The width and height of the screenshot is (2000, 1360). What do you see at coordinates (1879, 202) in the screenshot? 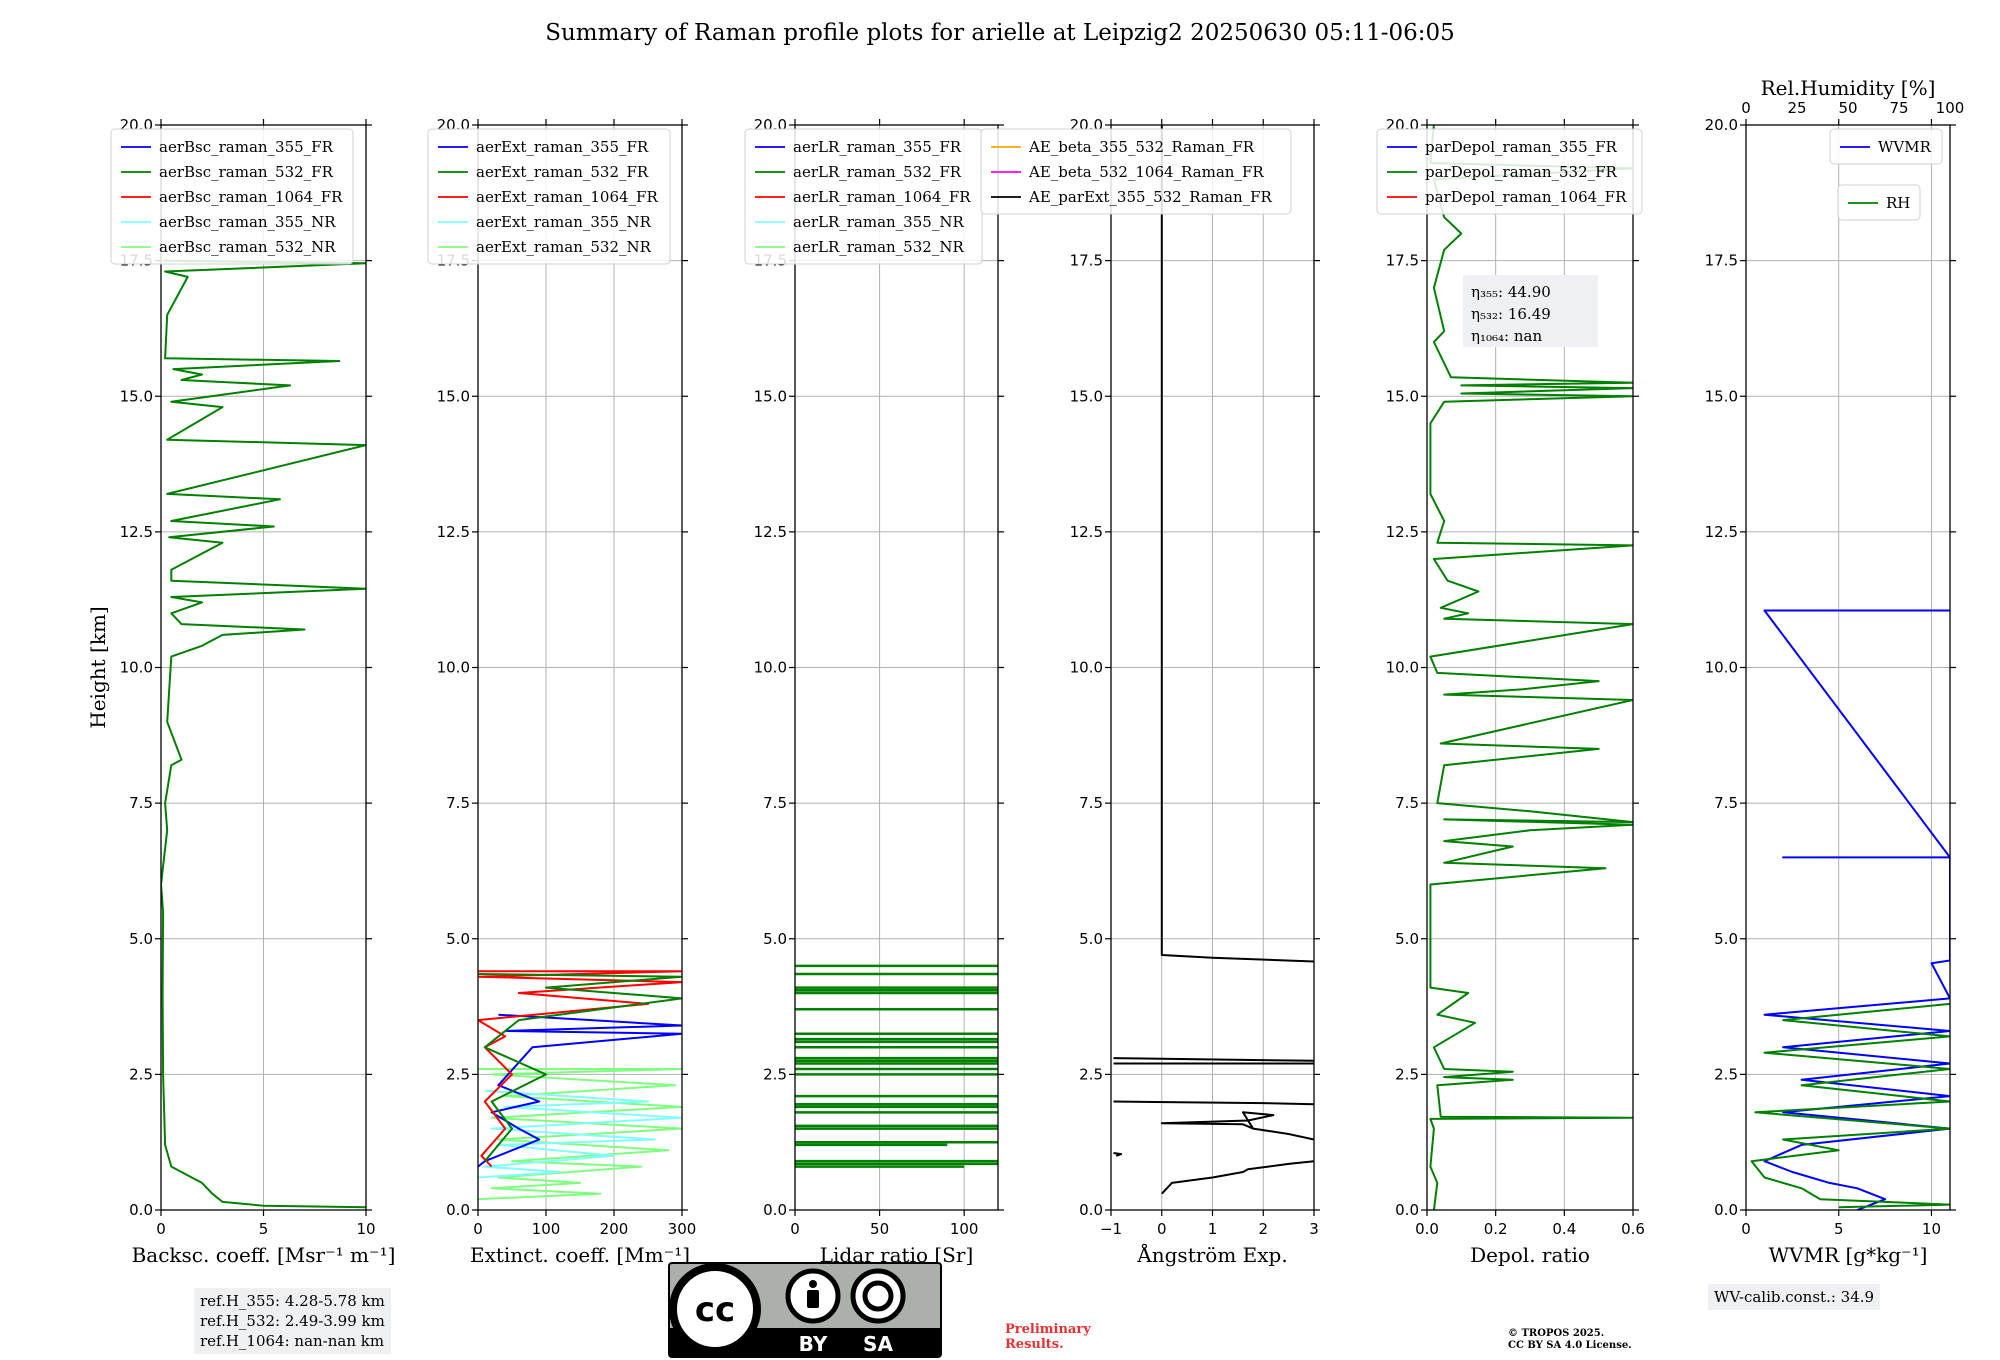
I see `legend-rh: RH` at bounding box center [1879, 202].